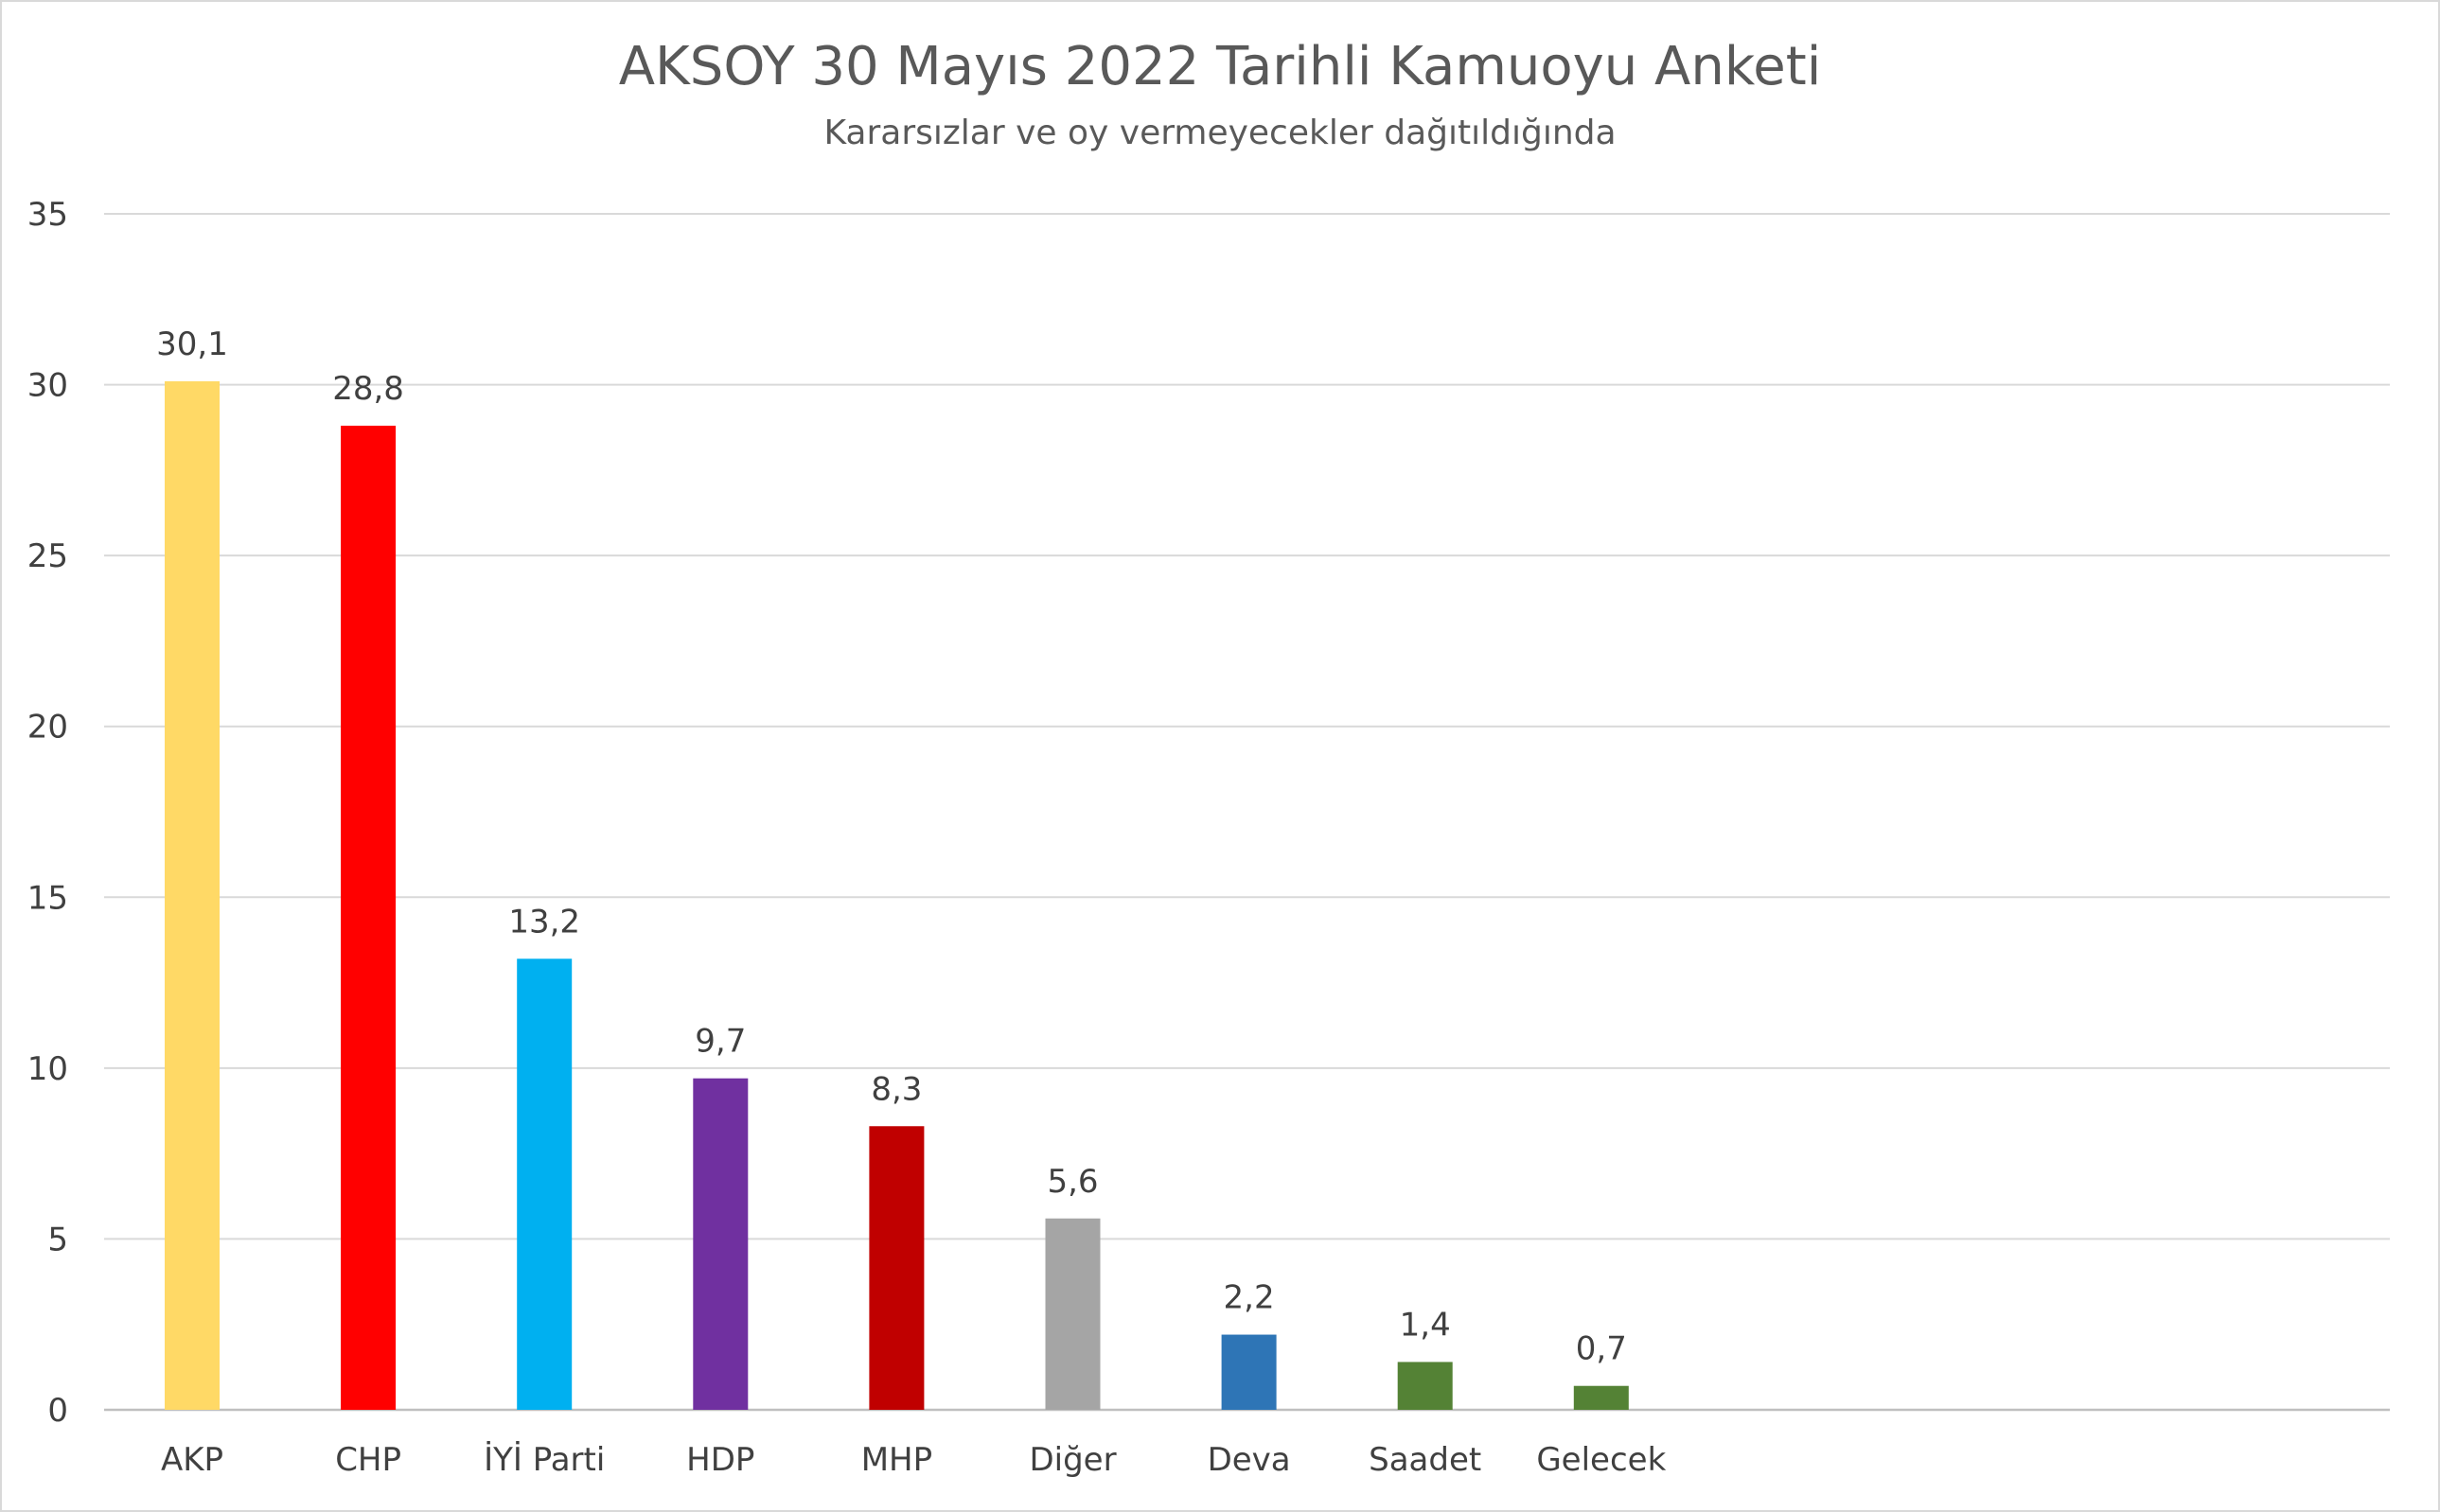 The height and width of the screenshot is (1512, 2440). What do you see at coordinates (1073, 1182) in the screenshot?
I see `data-label: 5,6` at bounding box center [1073, 1182].